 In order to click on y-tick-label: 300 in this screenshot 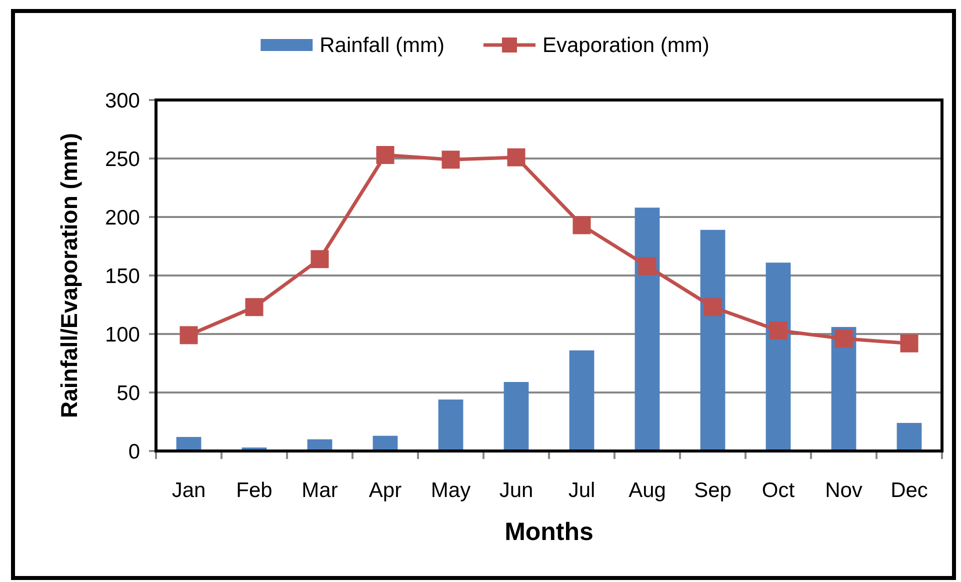, I will do `click(122, 100)`.